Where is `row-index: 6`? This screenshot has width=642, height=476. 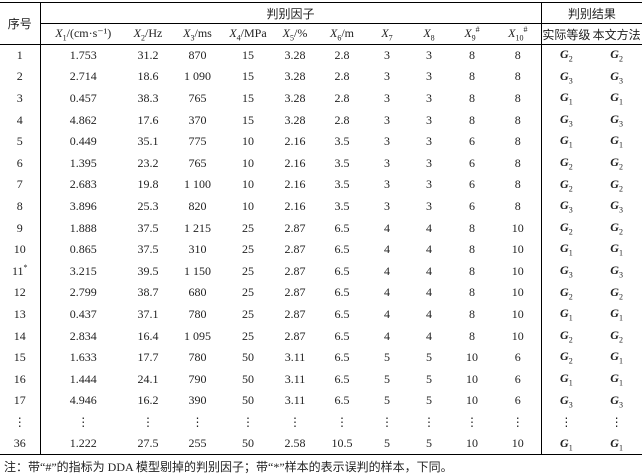 row-index: 6 is located at coordinates (20, 163).